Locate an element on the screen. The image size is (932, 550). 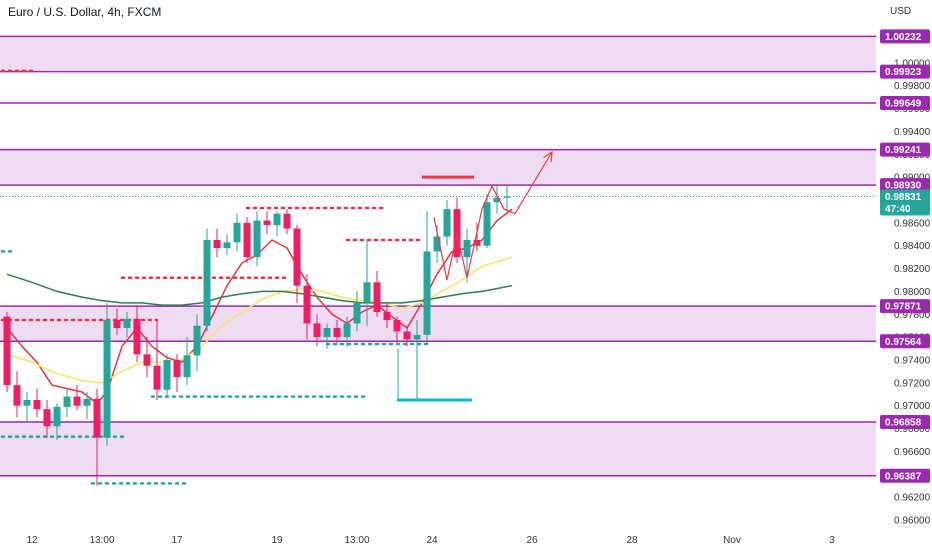
level-price-badge-text: 0.99241 is located at coordinates (903, 150).